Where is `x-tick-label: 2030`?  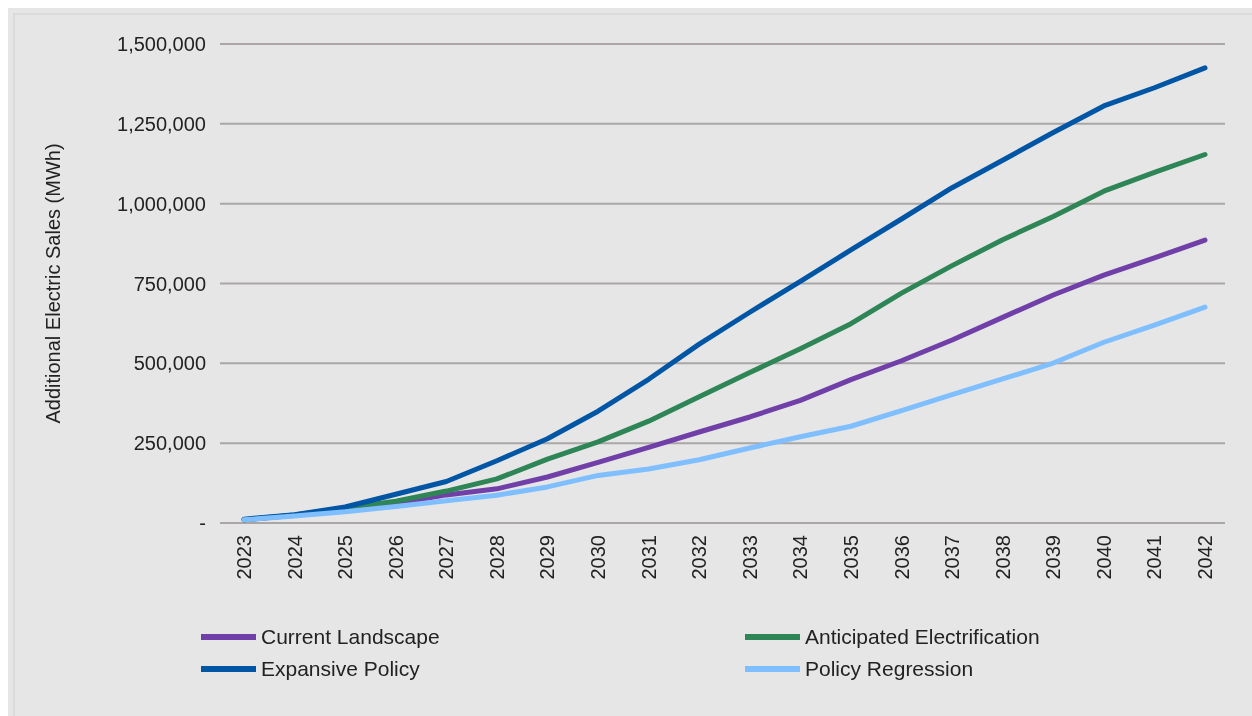
x-tick-label: 2030 is located at coordinates (598, 557).